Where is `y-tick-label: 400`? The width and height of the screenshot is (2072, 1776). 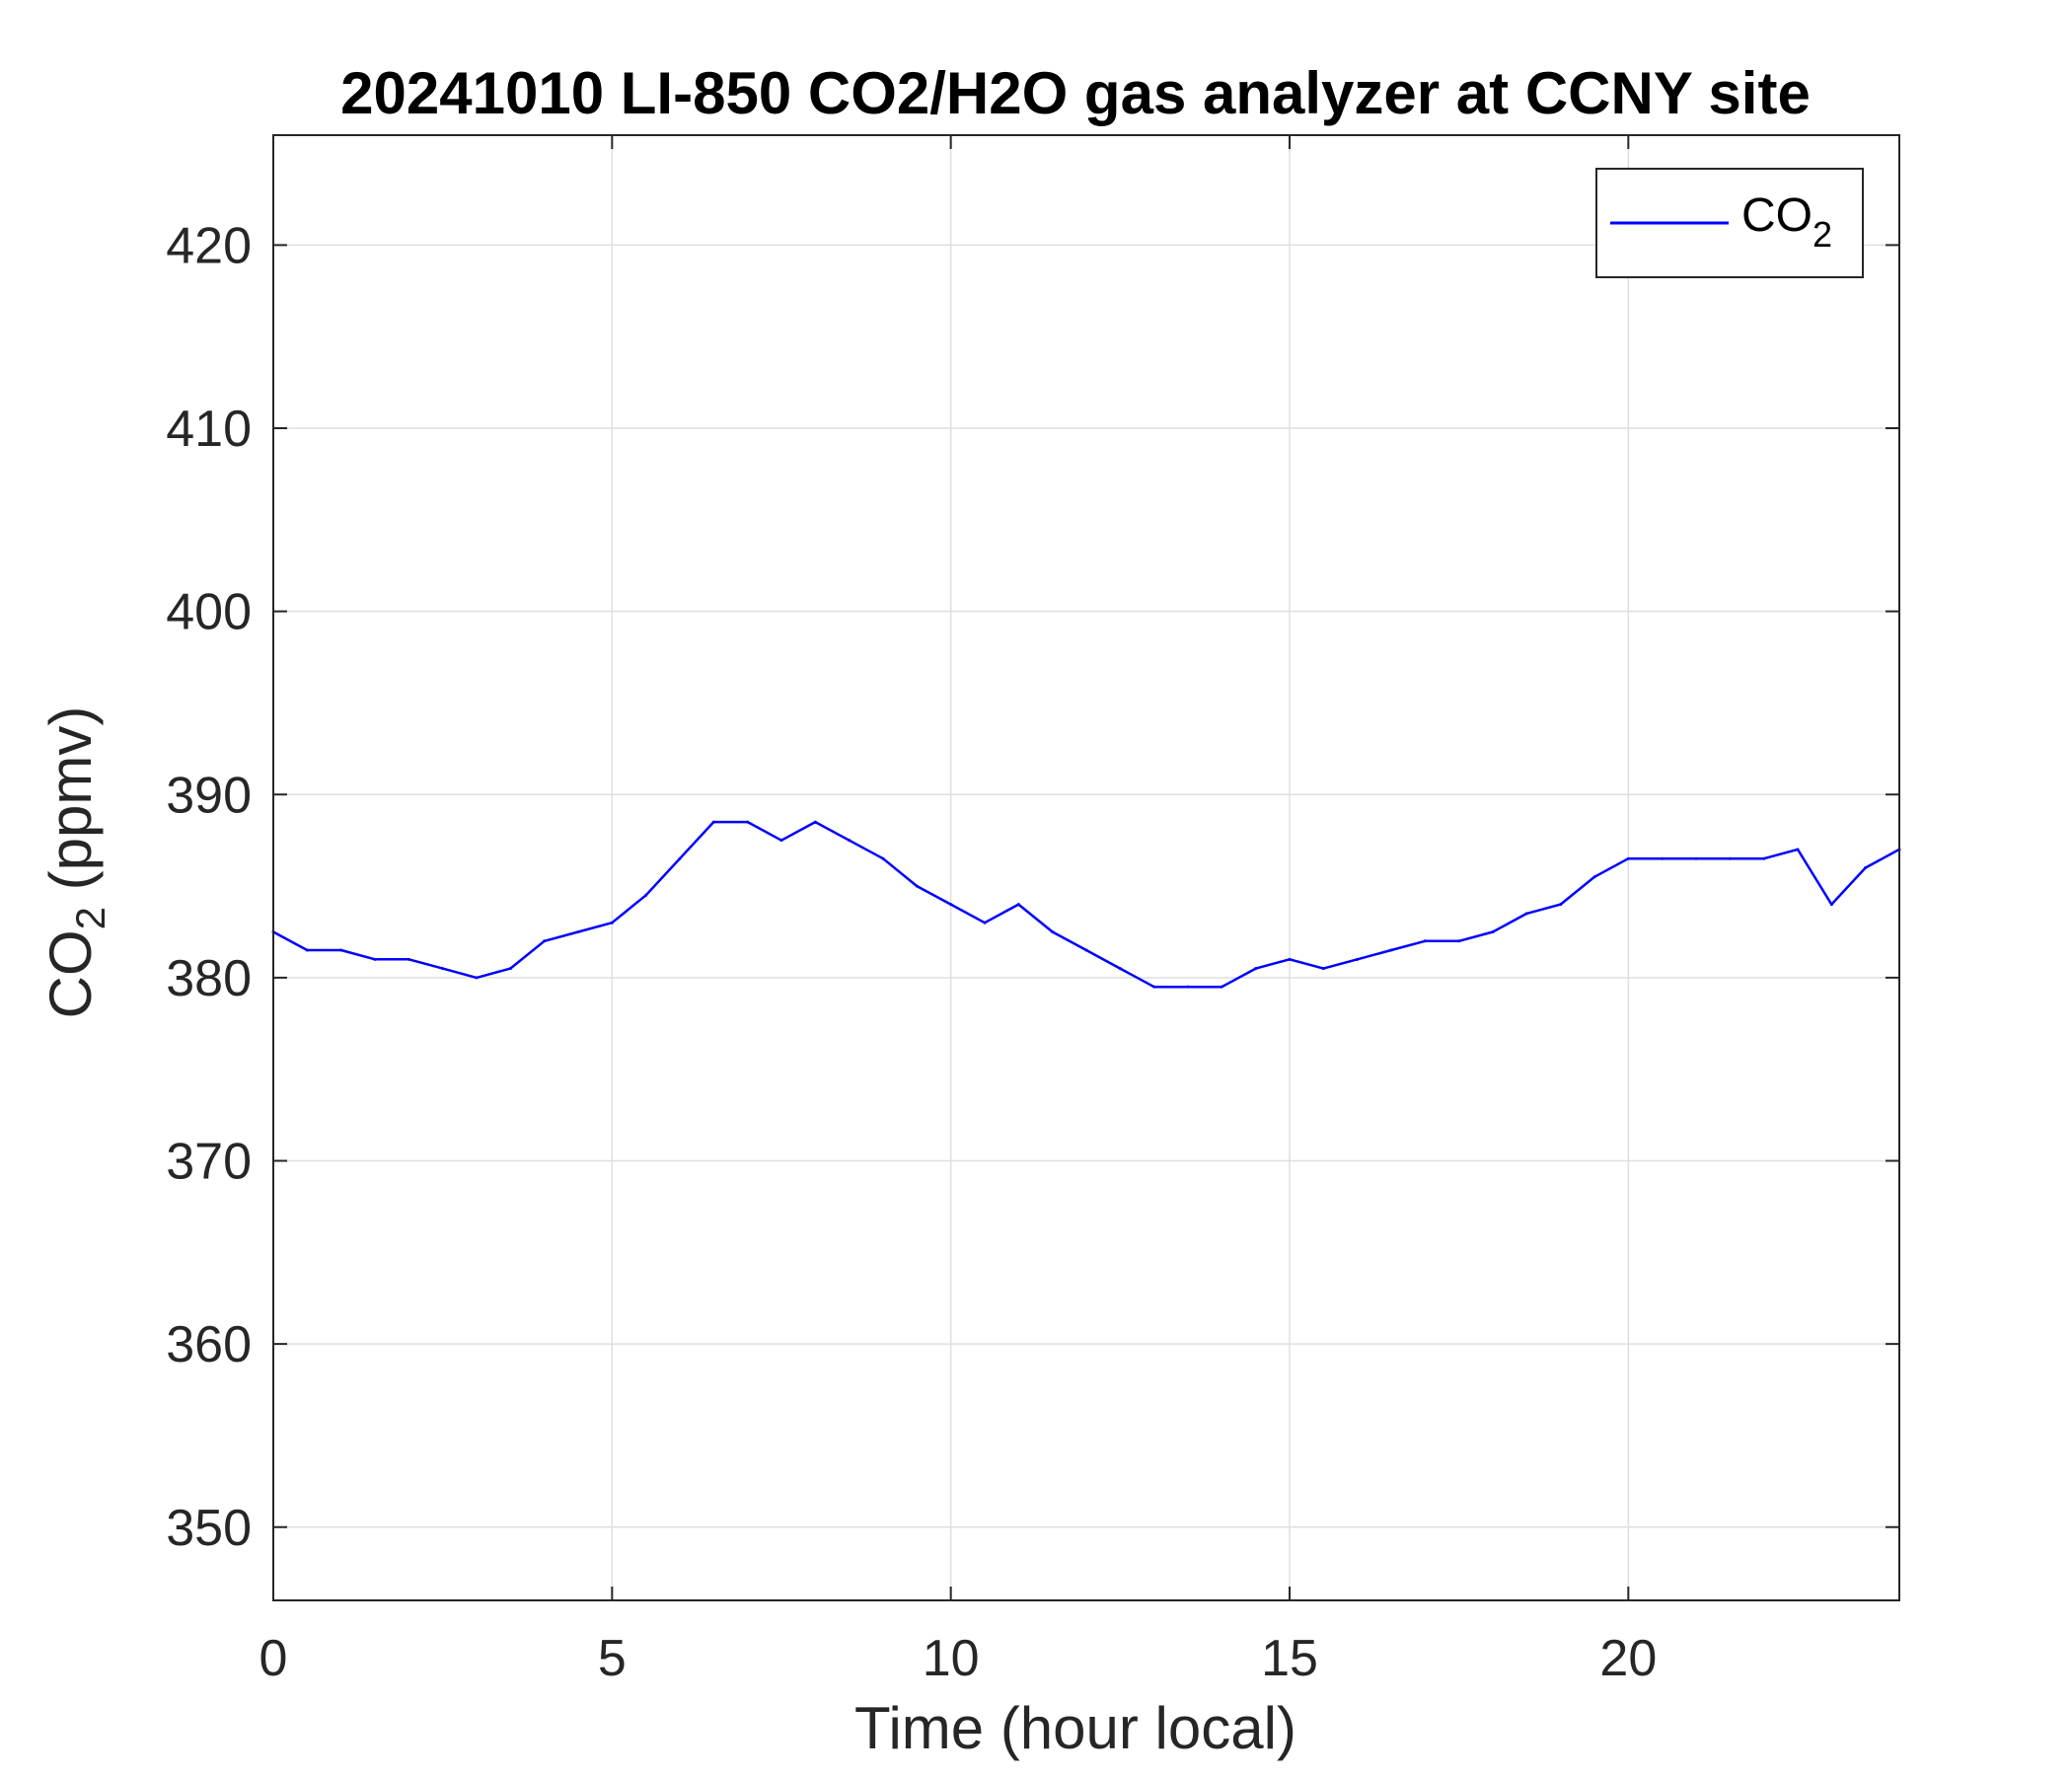
y-tick-label: 400 is located at coordinates (209, 613).